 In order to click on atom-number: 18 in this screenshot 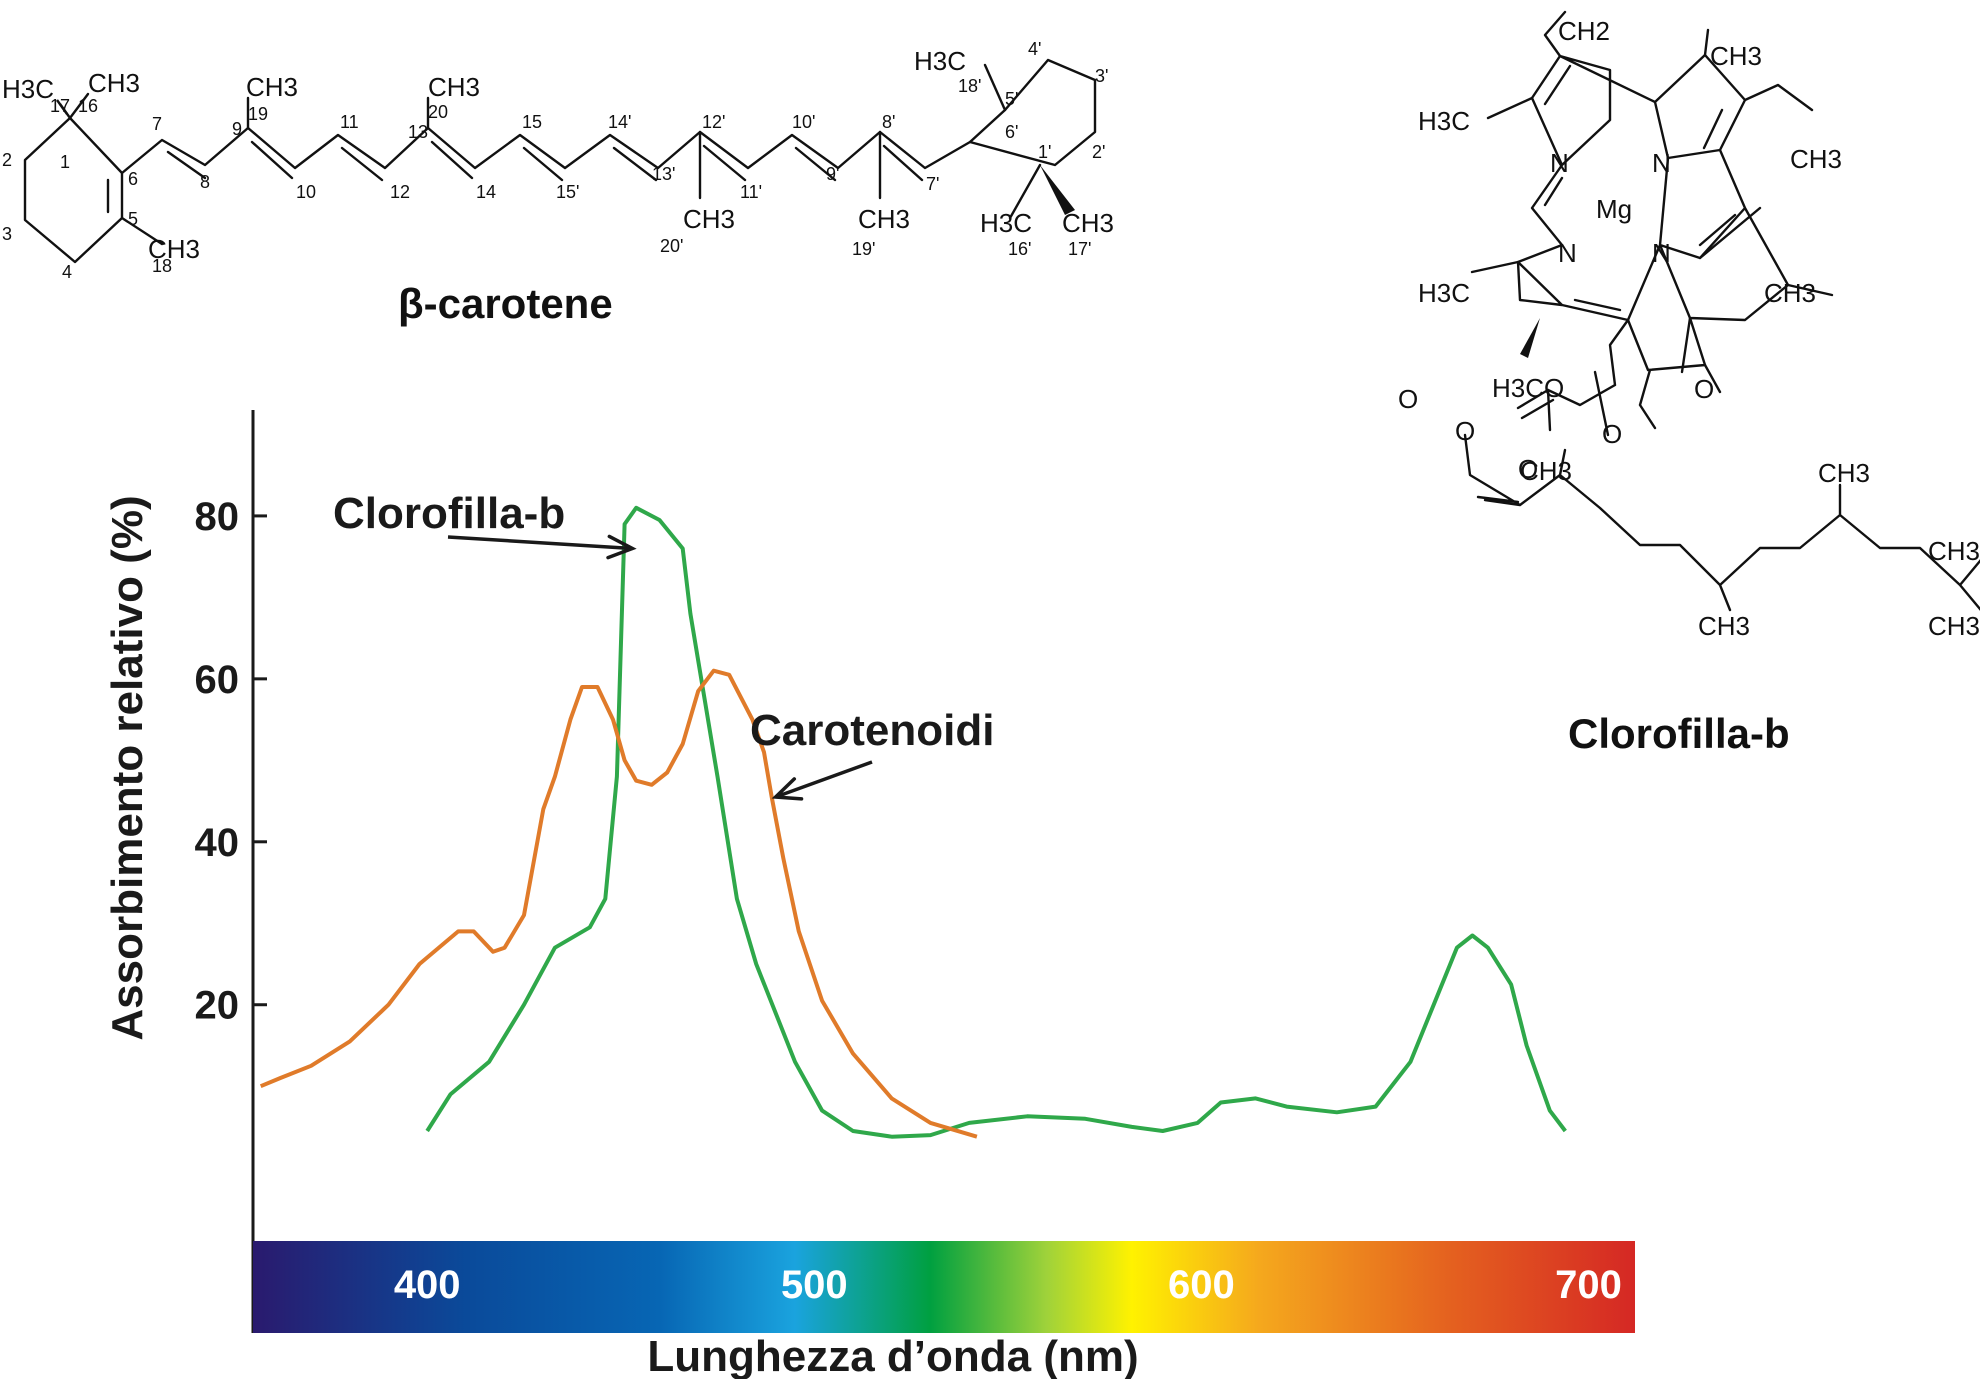, I will do `click(162, 266)`.